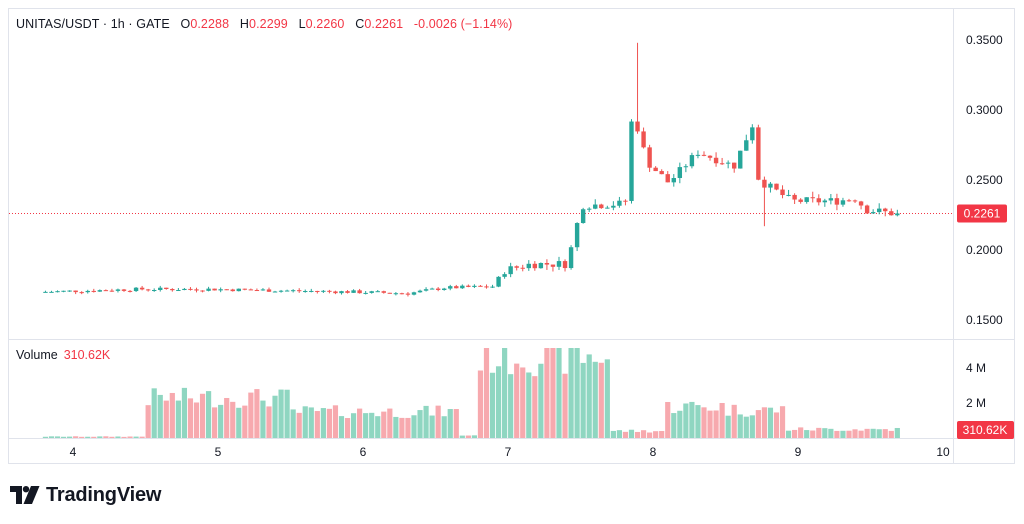 The image size is (1024, 524). Describe the element at coordinates (984, 250) in the screenshot. I see `price-tick-label: 0.2000` at that location.